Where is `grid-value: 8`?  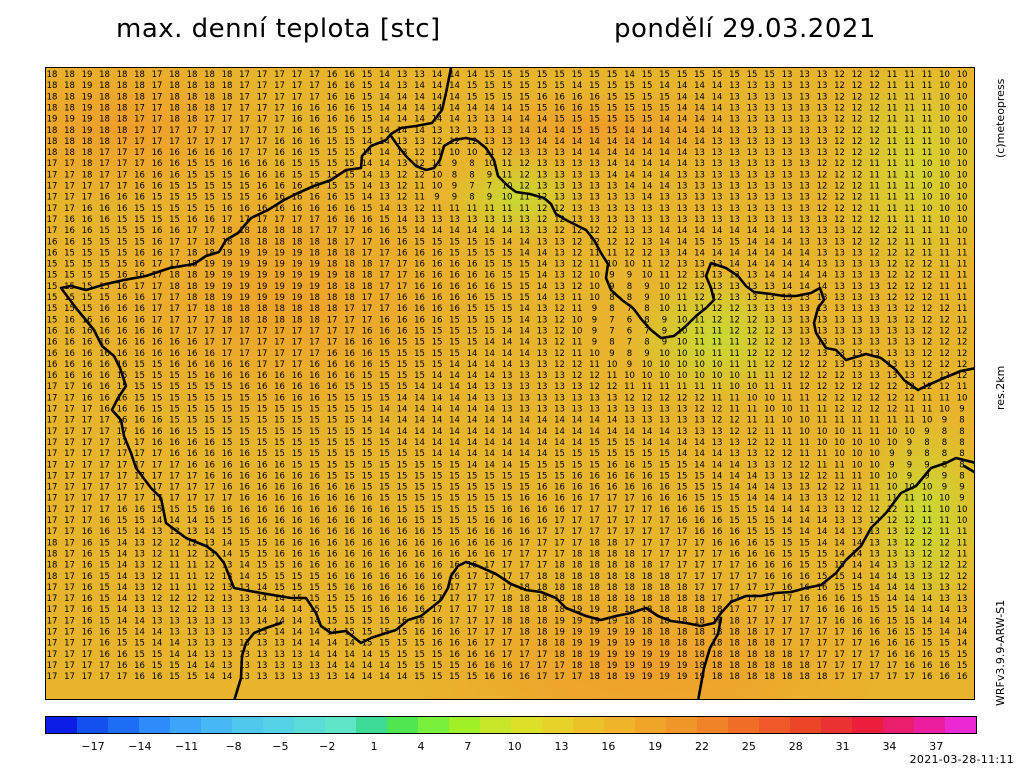 grid-value: 8 is located at coordinates (961, 432).